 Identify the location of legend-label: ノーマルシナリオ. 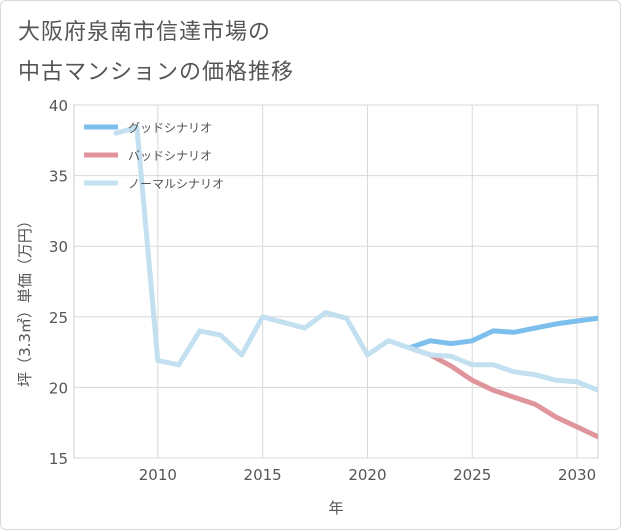
(176, 184).